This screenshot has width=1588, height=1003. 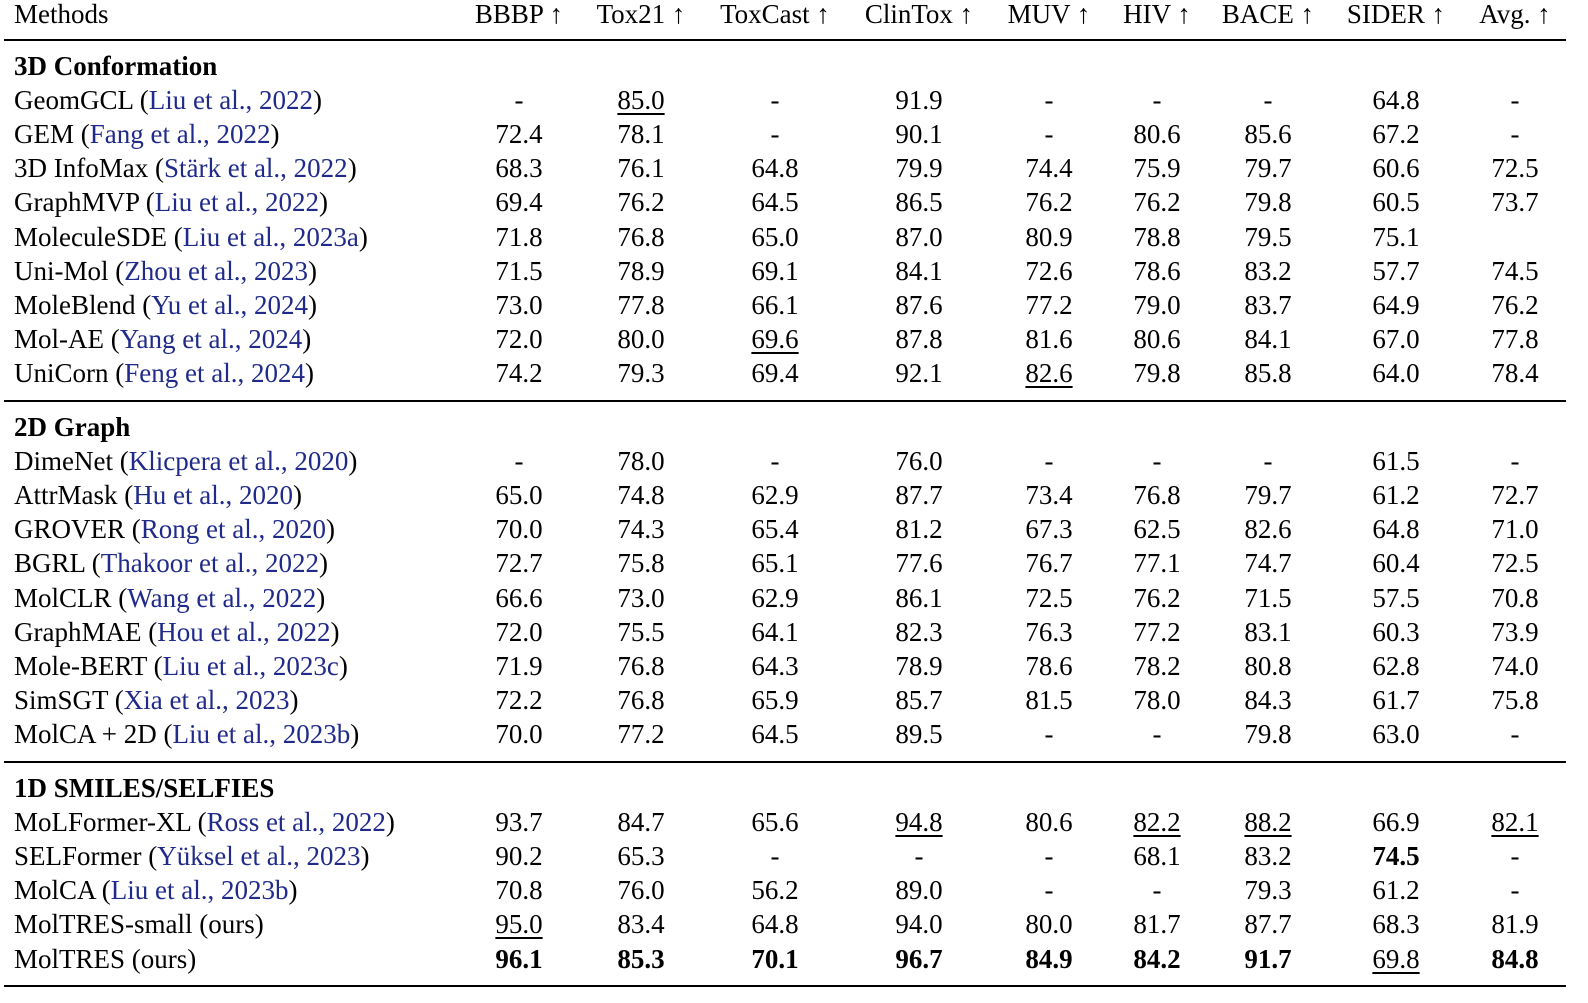 What do you see at coordinates (775, 665) in the screenshot?
I see `score-cell: 64.3` at bounding box center [775, 665].